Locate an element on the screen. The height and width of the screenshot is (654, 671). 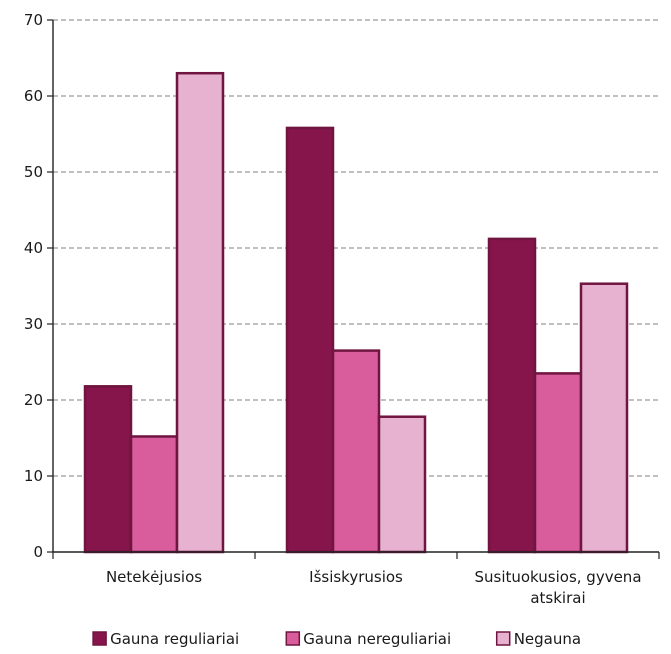
y-tick-label: 20 is located at coordinates (33, 400).